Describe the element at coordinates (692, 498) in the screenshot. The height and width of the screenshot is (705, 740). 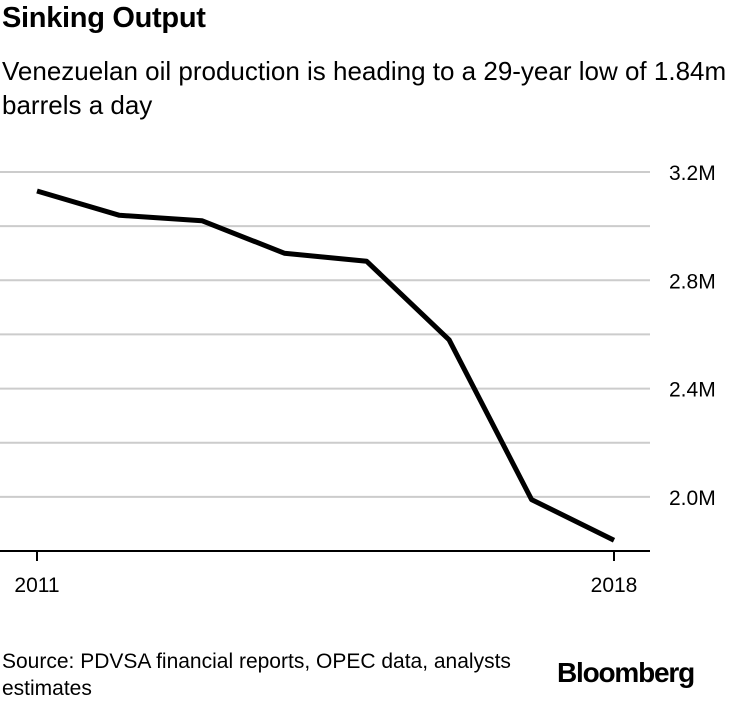
I see `y-tick-label: 2.0M` at that location.